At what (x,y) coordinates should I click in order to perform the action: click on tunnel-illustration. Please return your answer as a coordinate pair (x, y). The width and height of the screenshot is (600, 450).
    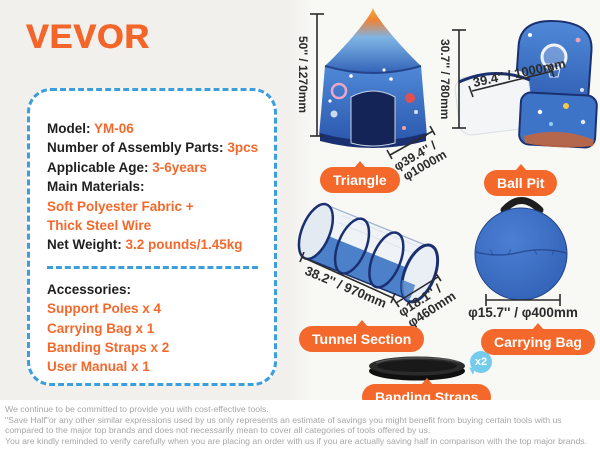
    Looking at the image, I should click on (368, 253).